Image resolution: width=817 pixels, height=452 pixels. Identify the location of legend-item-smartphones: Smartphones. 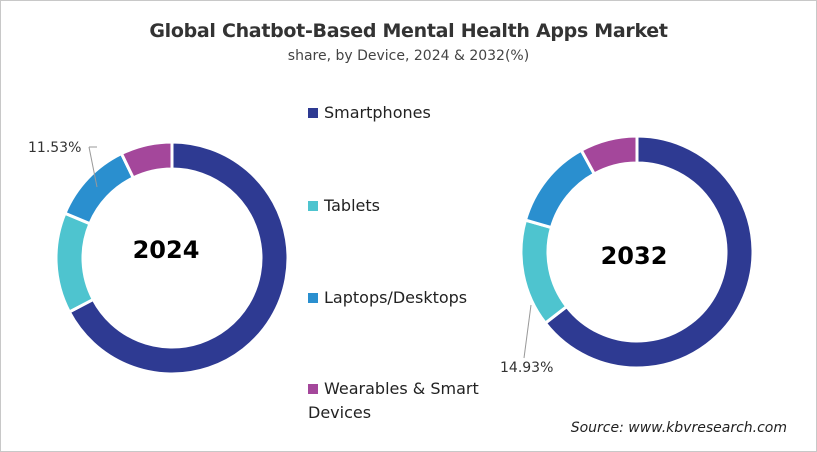
(369, 113).